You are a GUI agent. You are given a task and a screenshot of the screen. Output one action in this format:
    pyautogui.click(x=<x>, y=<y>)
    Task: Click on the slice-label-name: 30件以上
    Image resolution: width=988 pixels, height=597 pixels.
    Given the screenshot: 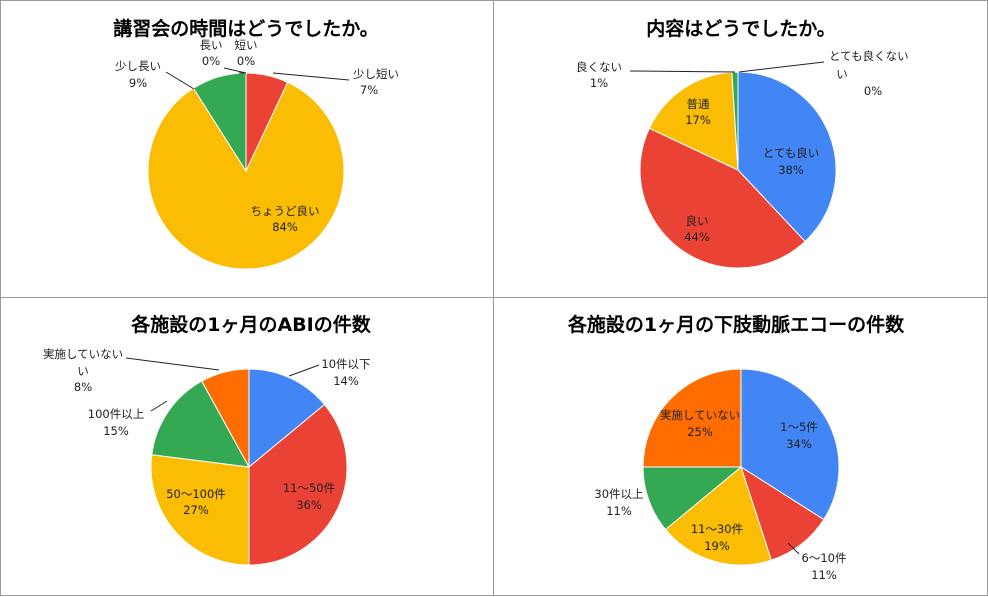 What is the action you would take?
    pyautogui.click(x=618, y=494)
    